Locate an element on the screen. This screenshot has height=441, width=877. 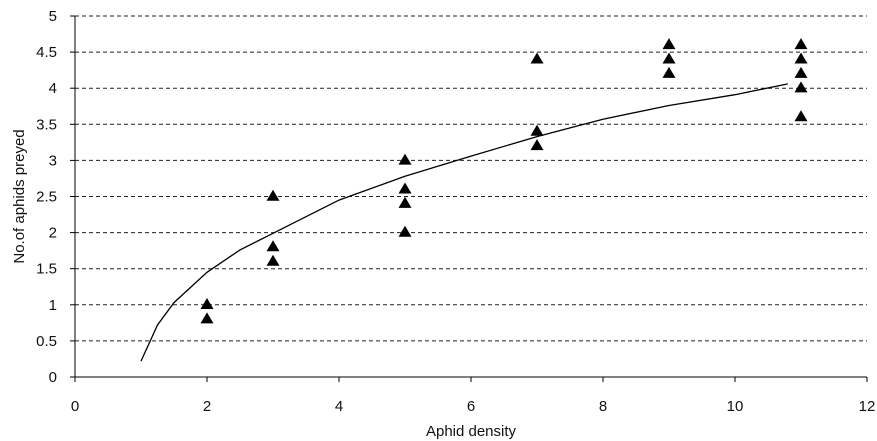
x-tick-label: 4 is located at coordinates (339, 406).